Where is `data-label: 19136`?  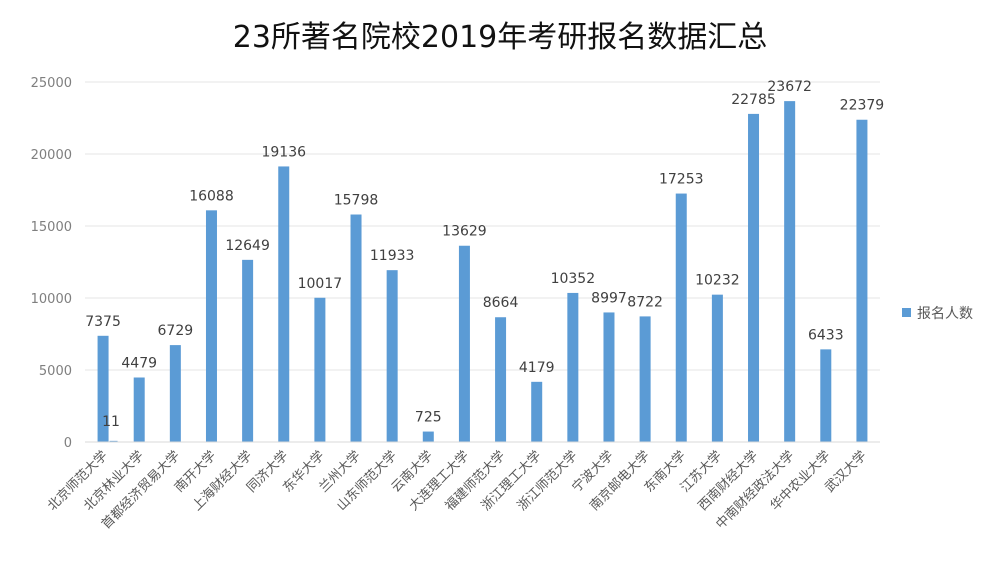 data-label: 19136 is located at coordinates (283, 152).